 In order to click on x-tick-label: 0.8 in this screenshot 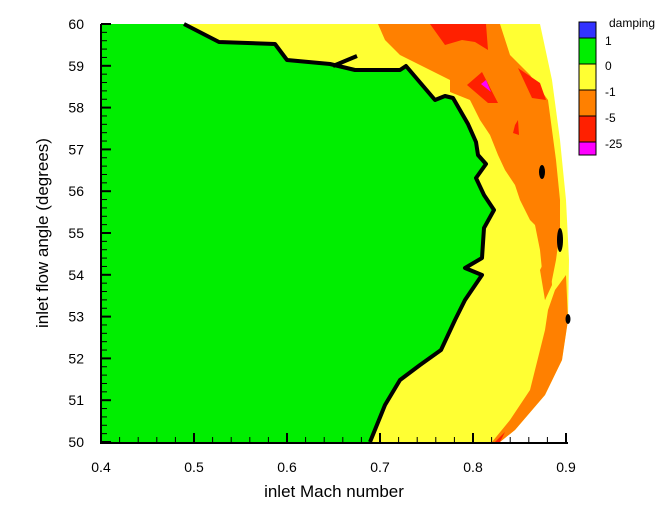, I will do `click(473, 467)`.